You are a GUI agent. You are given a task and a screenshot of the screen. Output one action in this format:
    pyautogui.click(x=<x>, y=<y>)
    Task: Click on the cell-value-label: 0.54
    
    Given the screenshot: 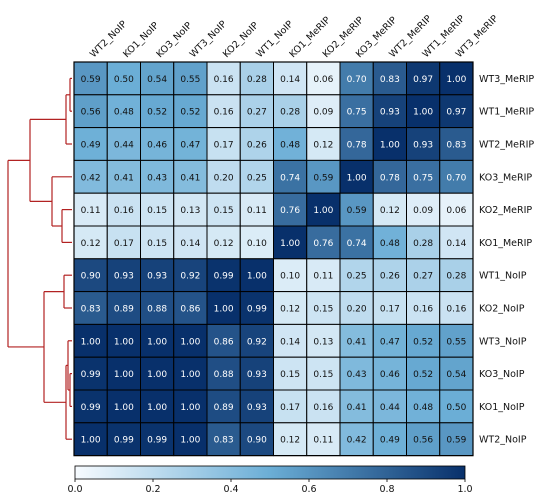 What is the action you would take?
    pyautogui.click(x=456, y=375)
    